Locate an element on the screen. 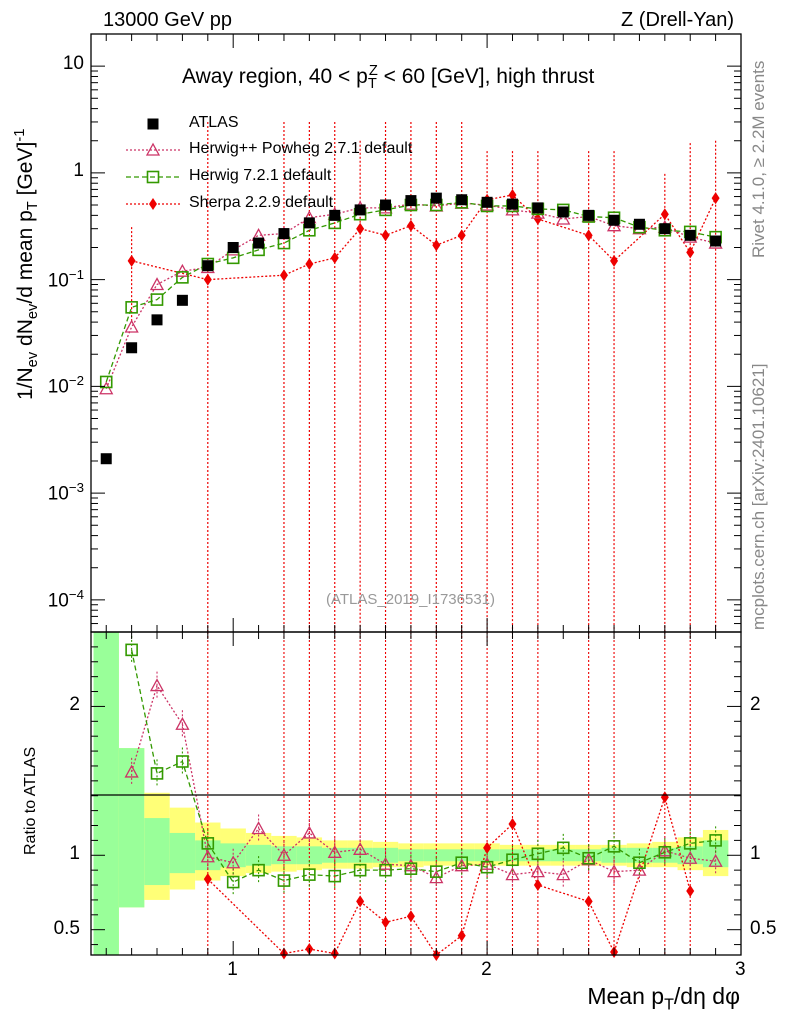  legend-label: Herwig 7.2.1 default is located at coordinates (260, 175).